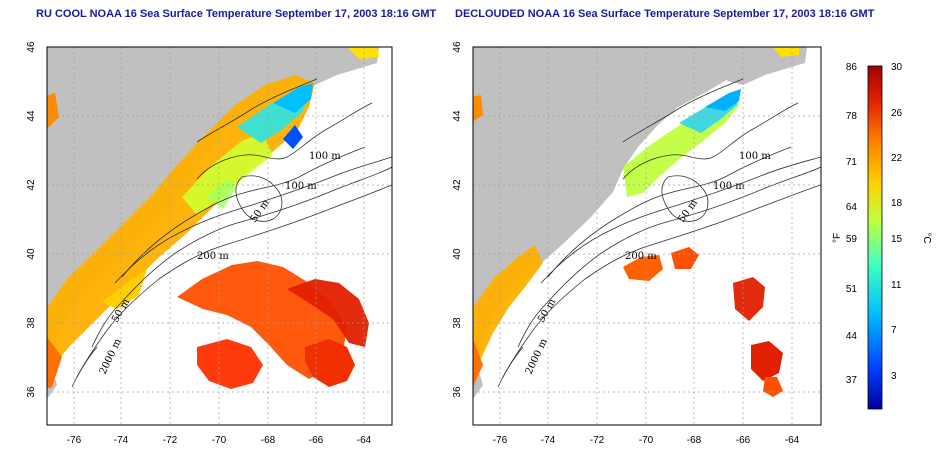  I want to click on right-x-tick: -76, so click(500, 440).